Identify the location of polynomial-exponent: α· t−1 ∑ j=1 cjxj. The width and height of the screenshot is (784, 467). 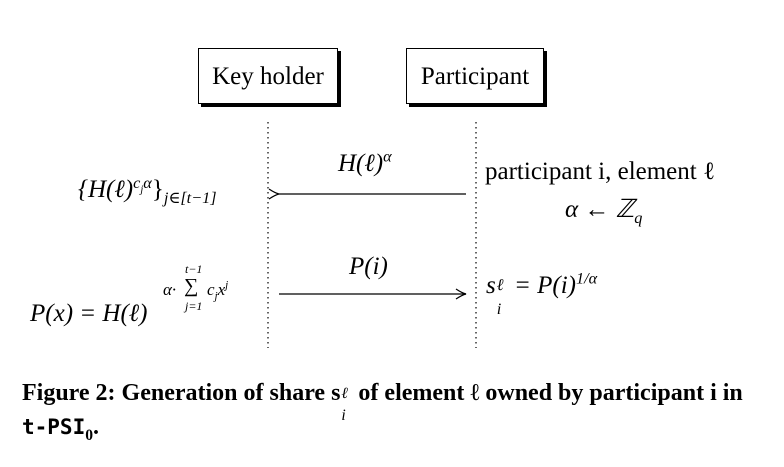
(196, 287).